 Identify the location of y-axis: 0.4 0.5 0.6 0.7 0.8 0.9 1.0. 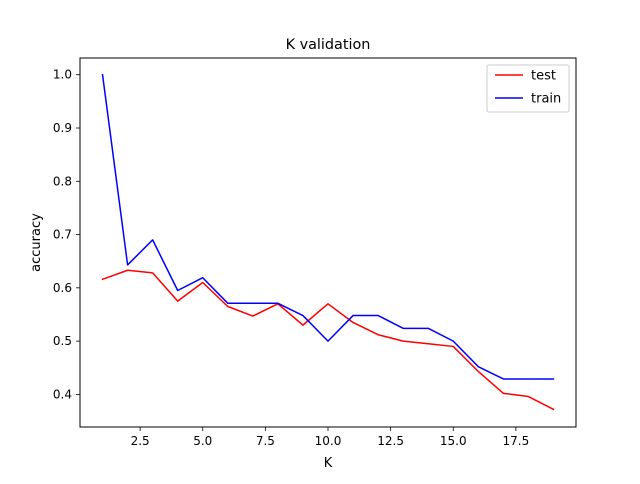
(66, 234).